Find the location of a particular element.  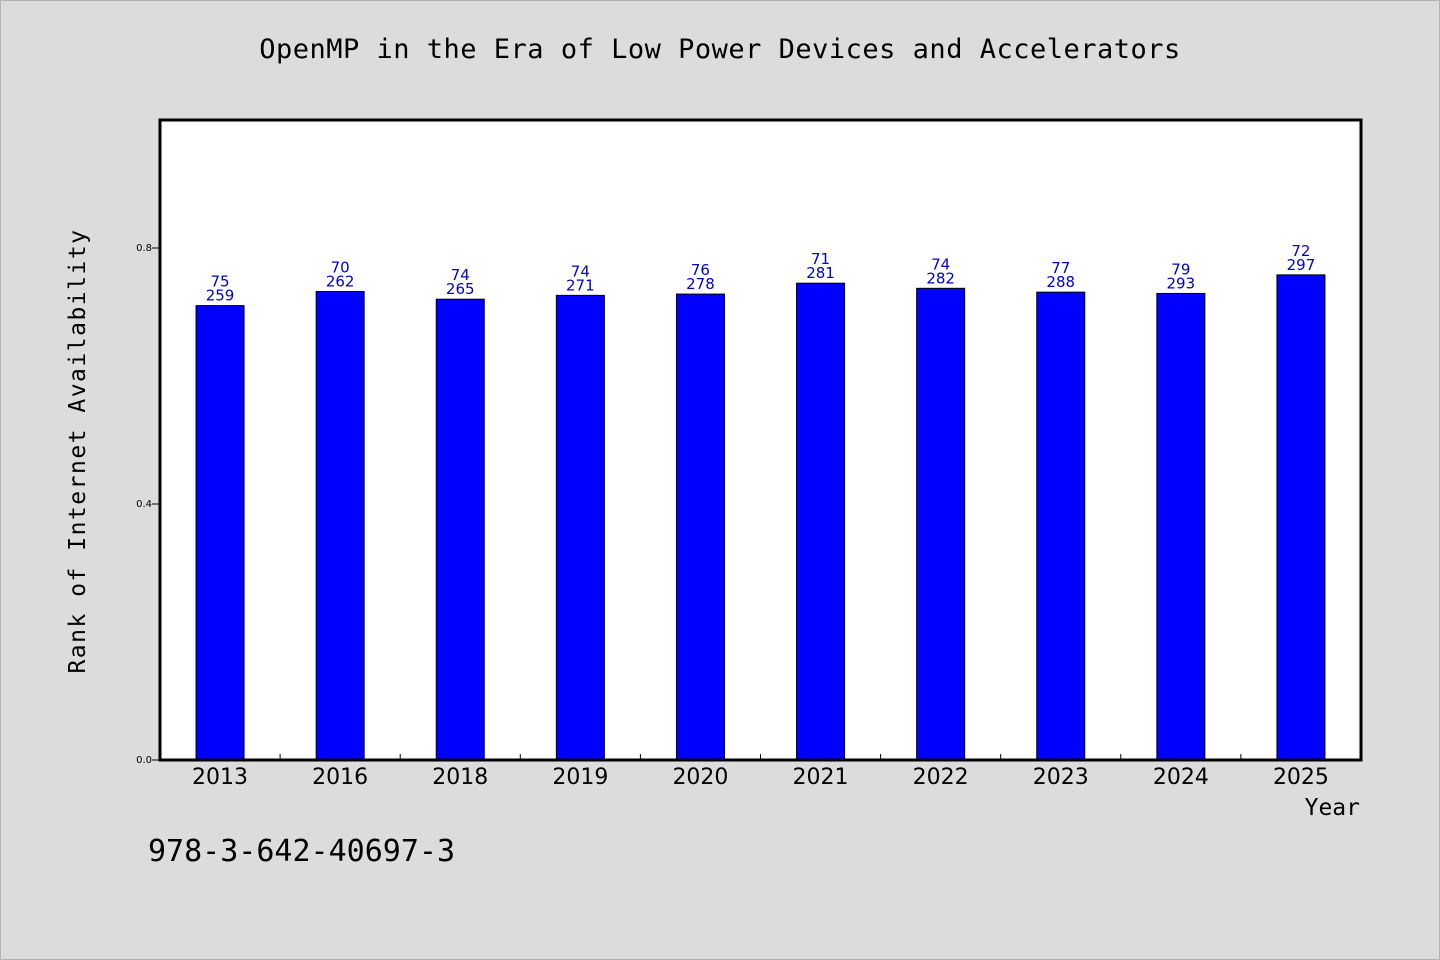

x-tick-label: 2020 is located at coordinates (700, 777).